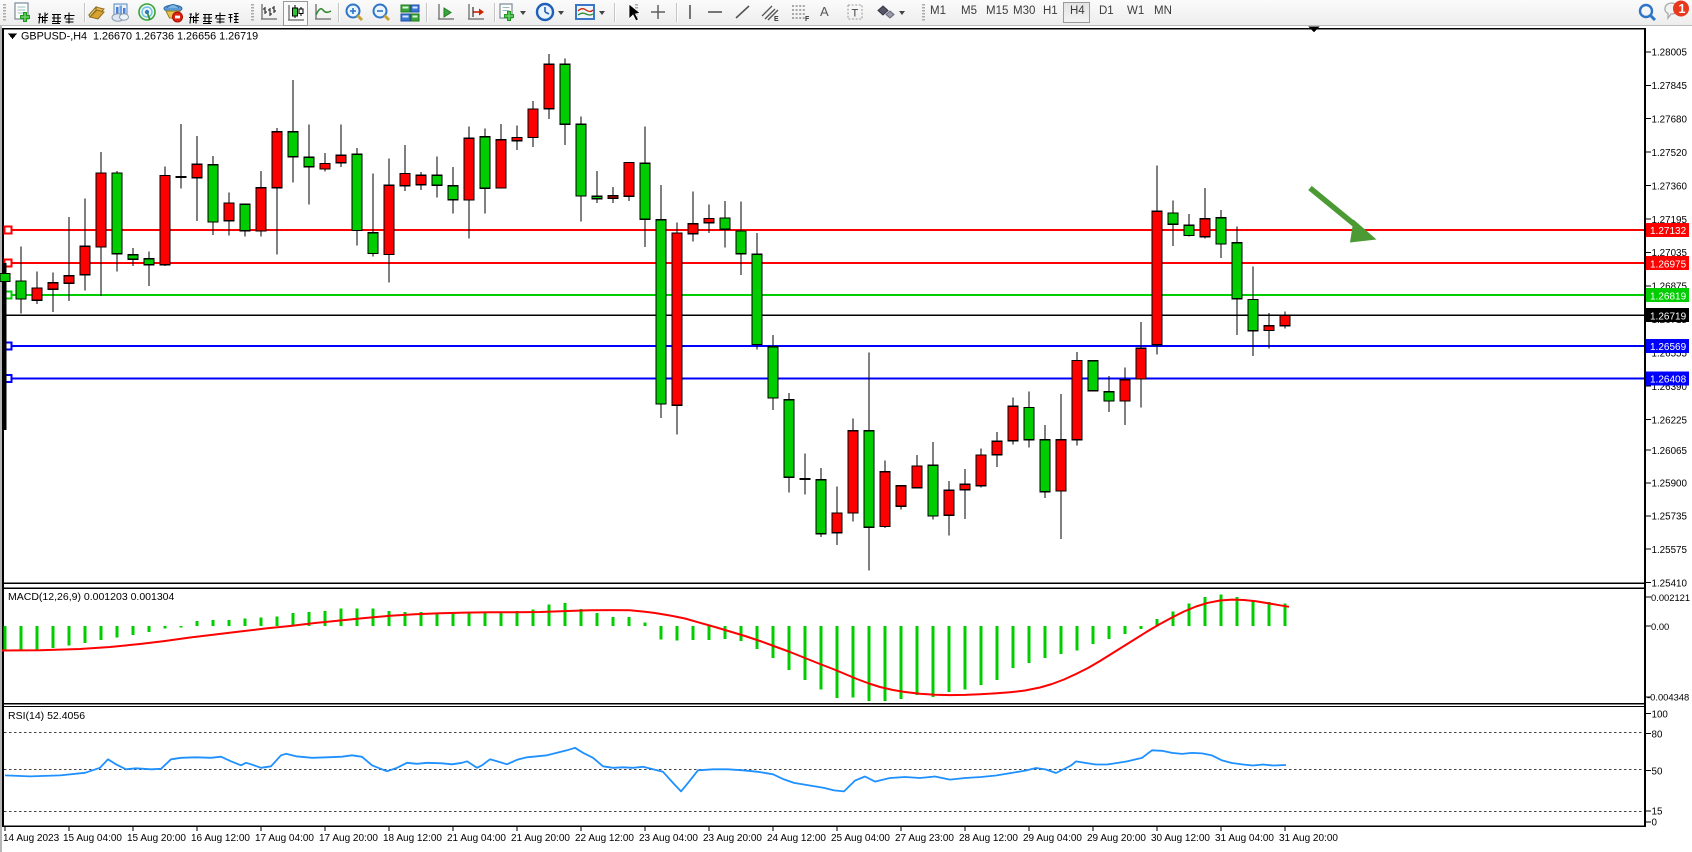 The width and height of the screenshot is (1692, 852). I want to click on svg-text: 17 Aug 04:00, so click(284, 838).